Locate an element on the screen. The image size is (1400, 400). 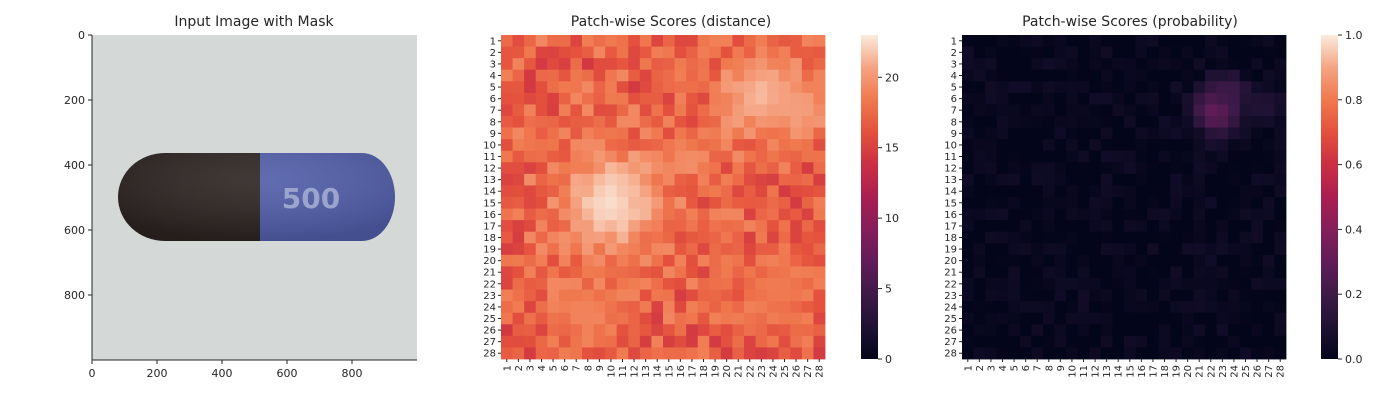
row-tick-label: 24 is located at coordinates (489, 307).